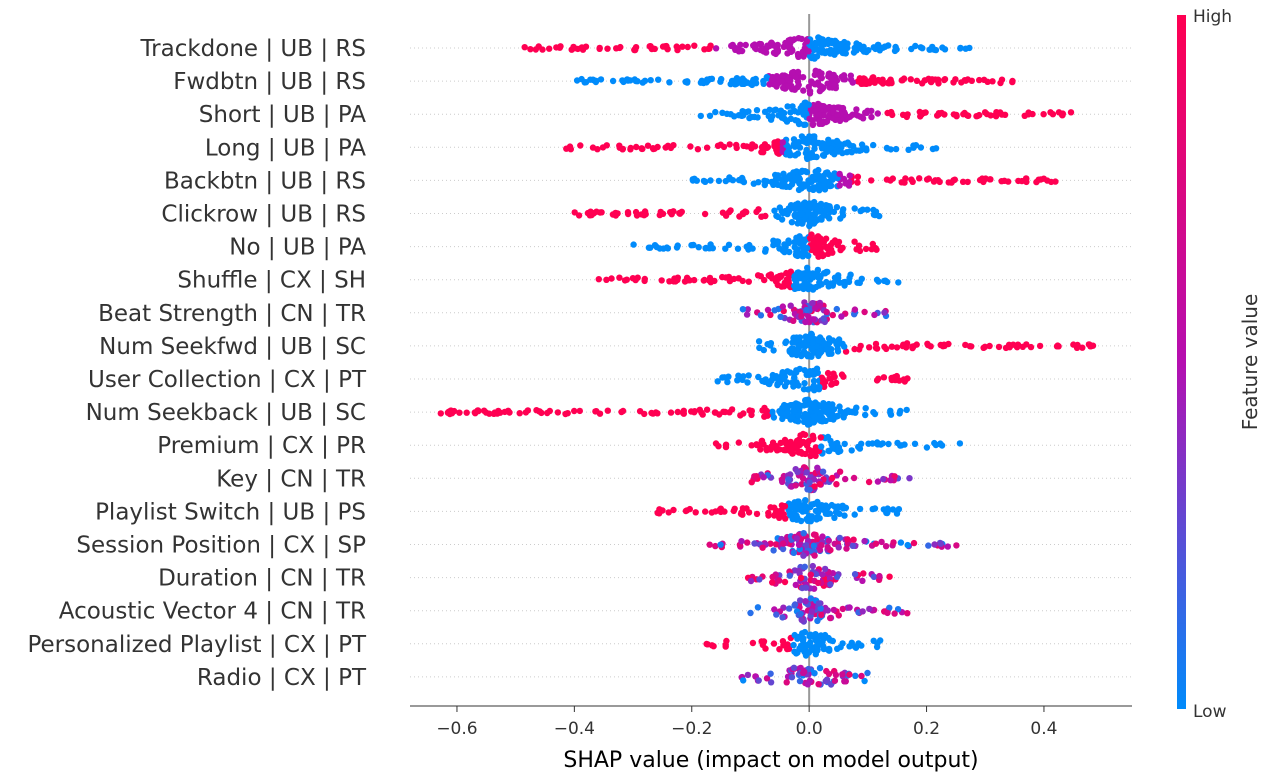 This screenshot has height=778, width=1264. What do you see at coordinates (226, 413) in the screenshot?
I see `feature-label: Num Seekback | UB | SC` at bounding box center [226, 413].